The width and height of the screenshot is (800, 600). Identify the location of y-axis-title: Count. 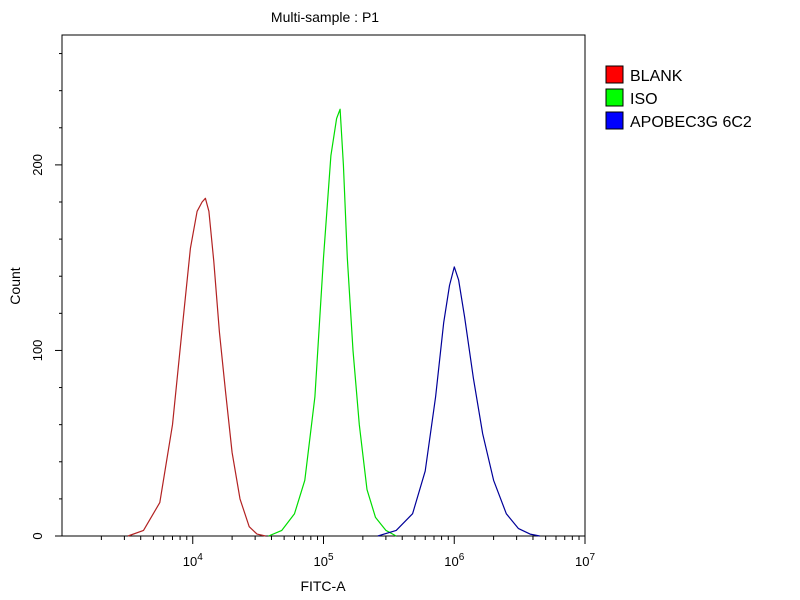
(15, 285).